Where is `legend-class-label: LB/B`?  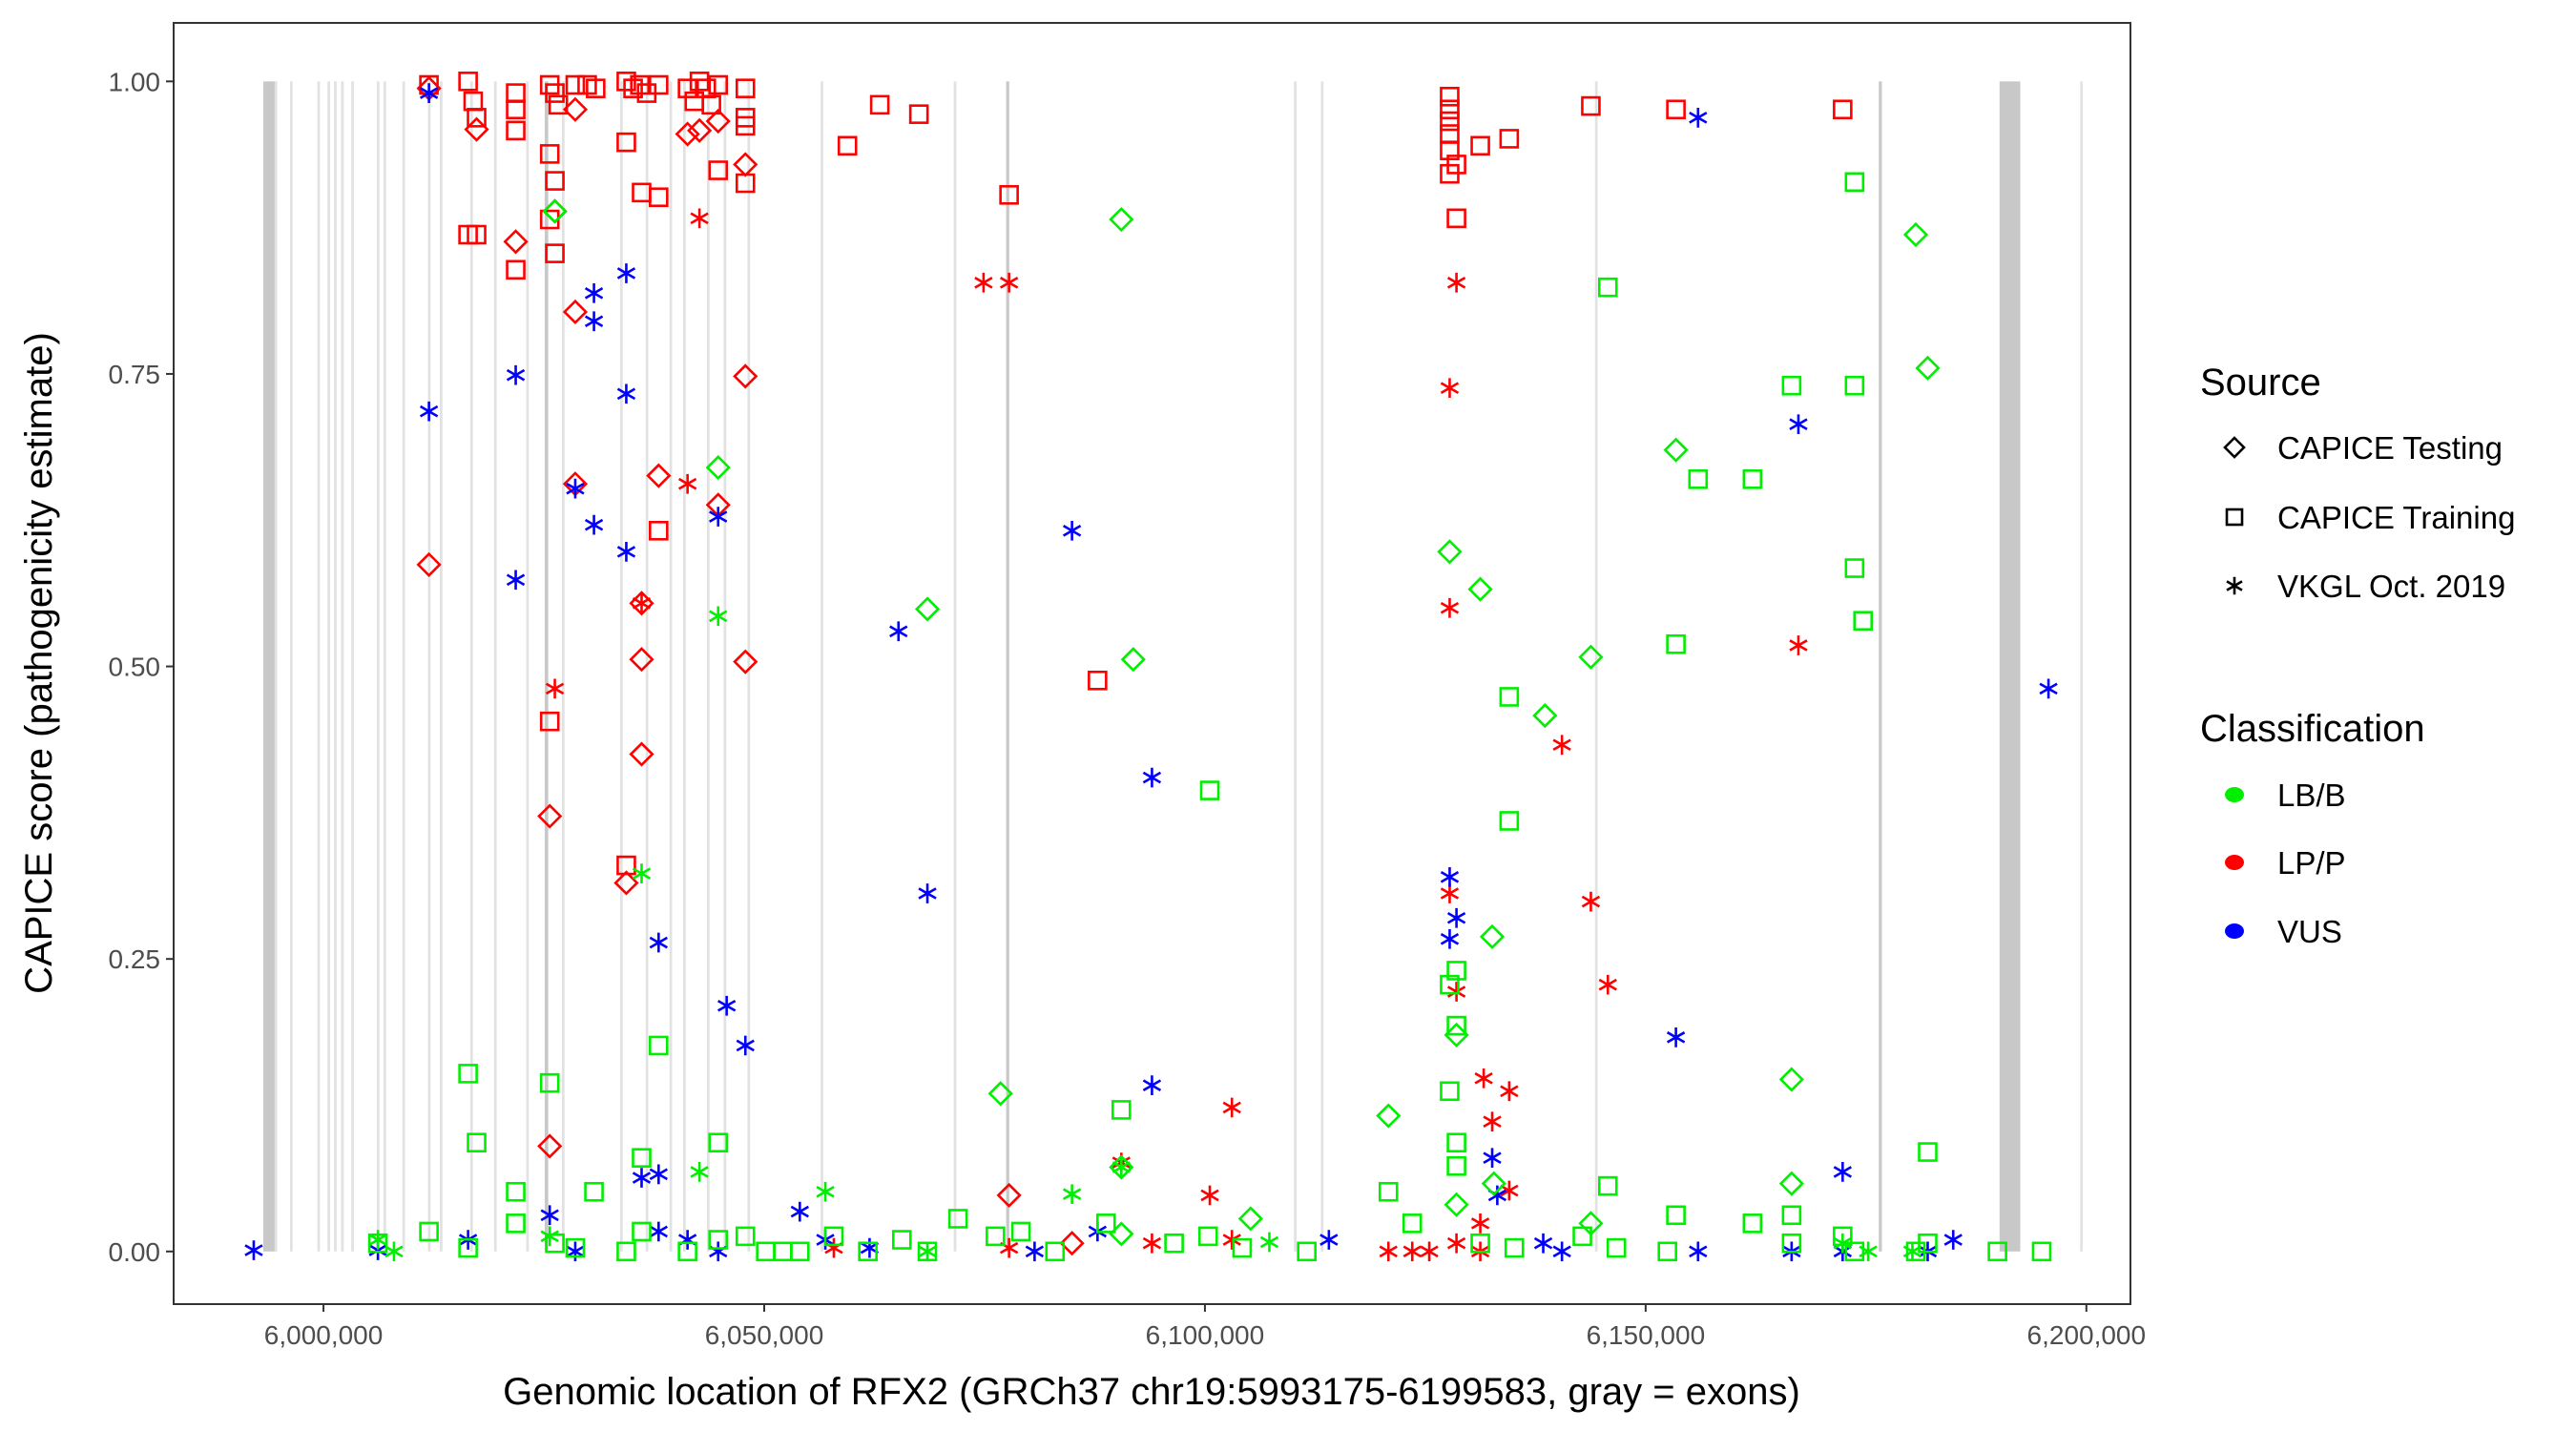
legend-class-label: LB/B is located at coordinates (2311, 795).